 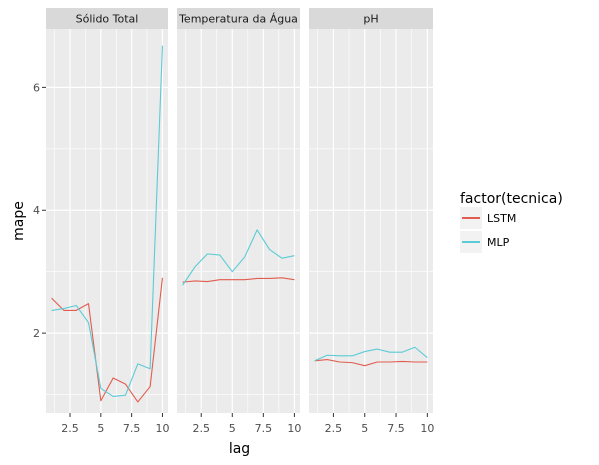 I want to click on facet-label-temperatura-da-agua: Temperatura da Água, so click(x=238, y=19).